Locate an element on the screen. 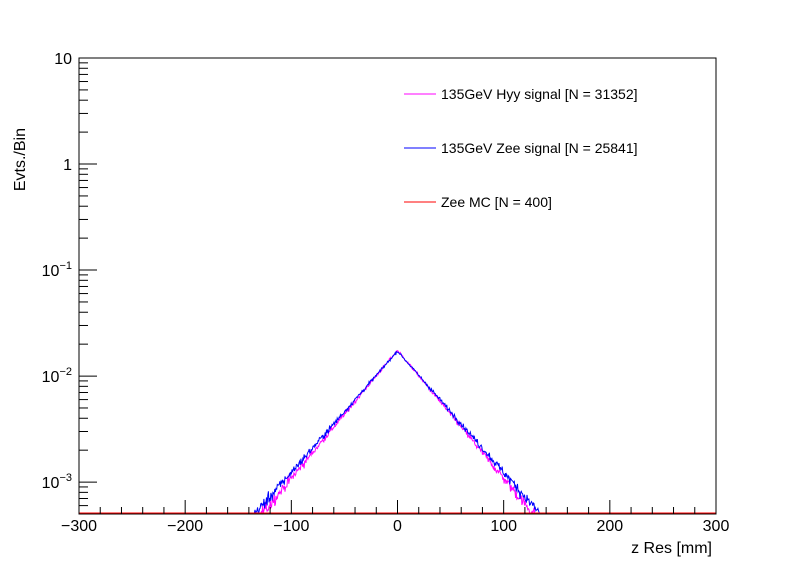 This screenshot has height=572, width=796. y-tick-base: 1 is located at coordinates (67, 165).